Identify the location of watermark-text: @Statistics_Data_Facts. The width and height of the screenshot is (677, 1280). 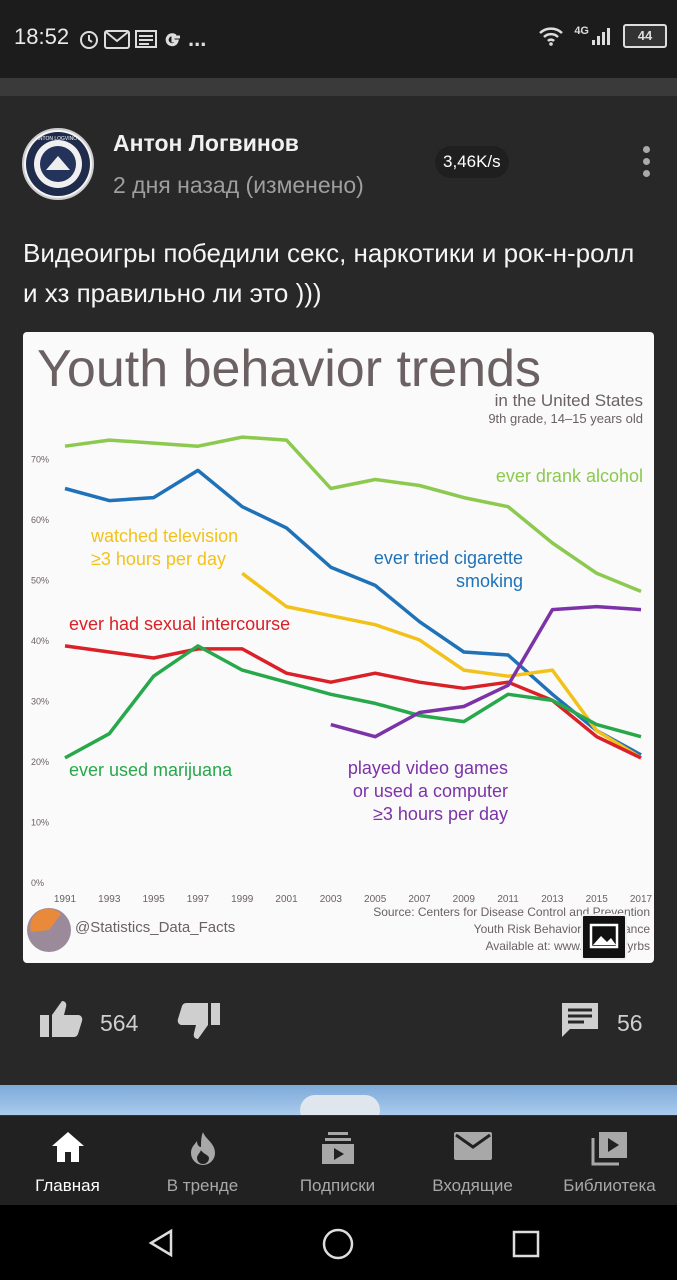
(155, 927).